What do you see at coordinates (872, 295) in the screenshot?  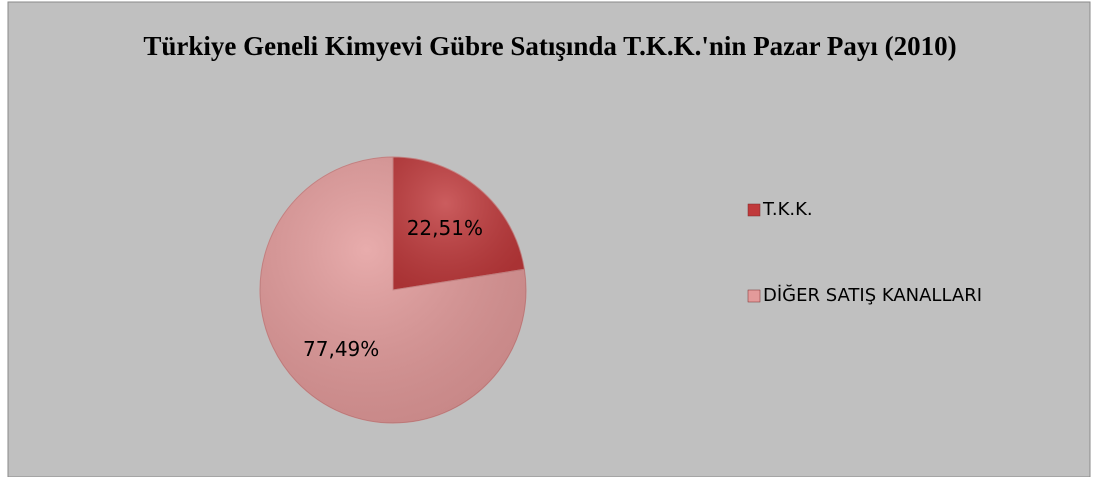 I see `legend-label: DİĞER SATIŞ KANALLARI` at bounding box center [872, 295].